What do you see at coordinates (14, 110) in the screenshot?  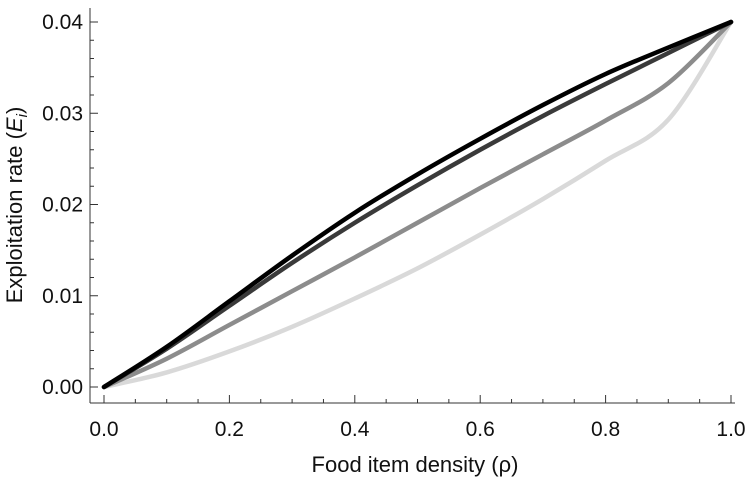 I see `y-axis-title-suffix: )` at bounding box center [14, 110].